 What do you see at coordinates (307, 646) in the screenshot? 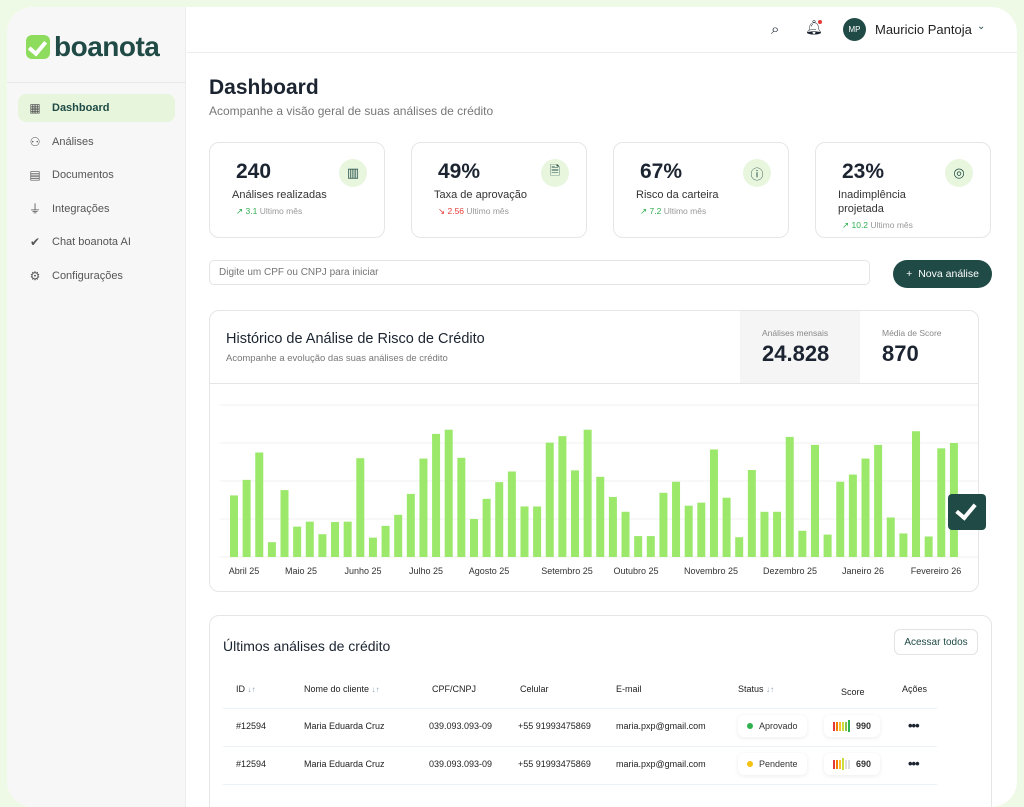
I see `table-title: Últimos análises de crédito` at bounding box center [307, 646].